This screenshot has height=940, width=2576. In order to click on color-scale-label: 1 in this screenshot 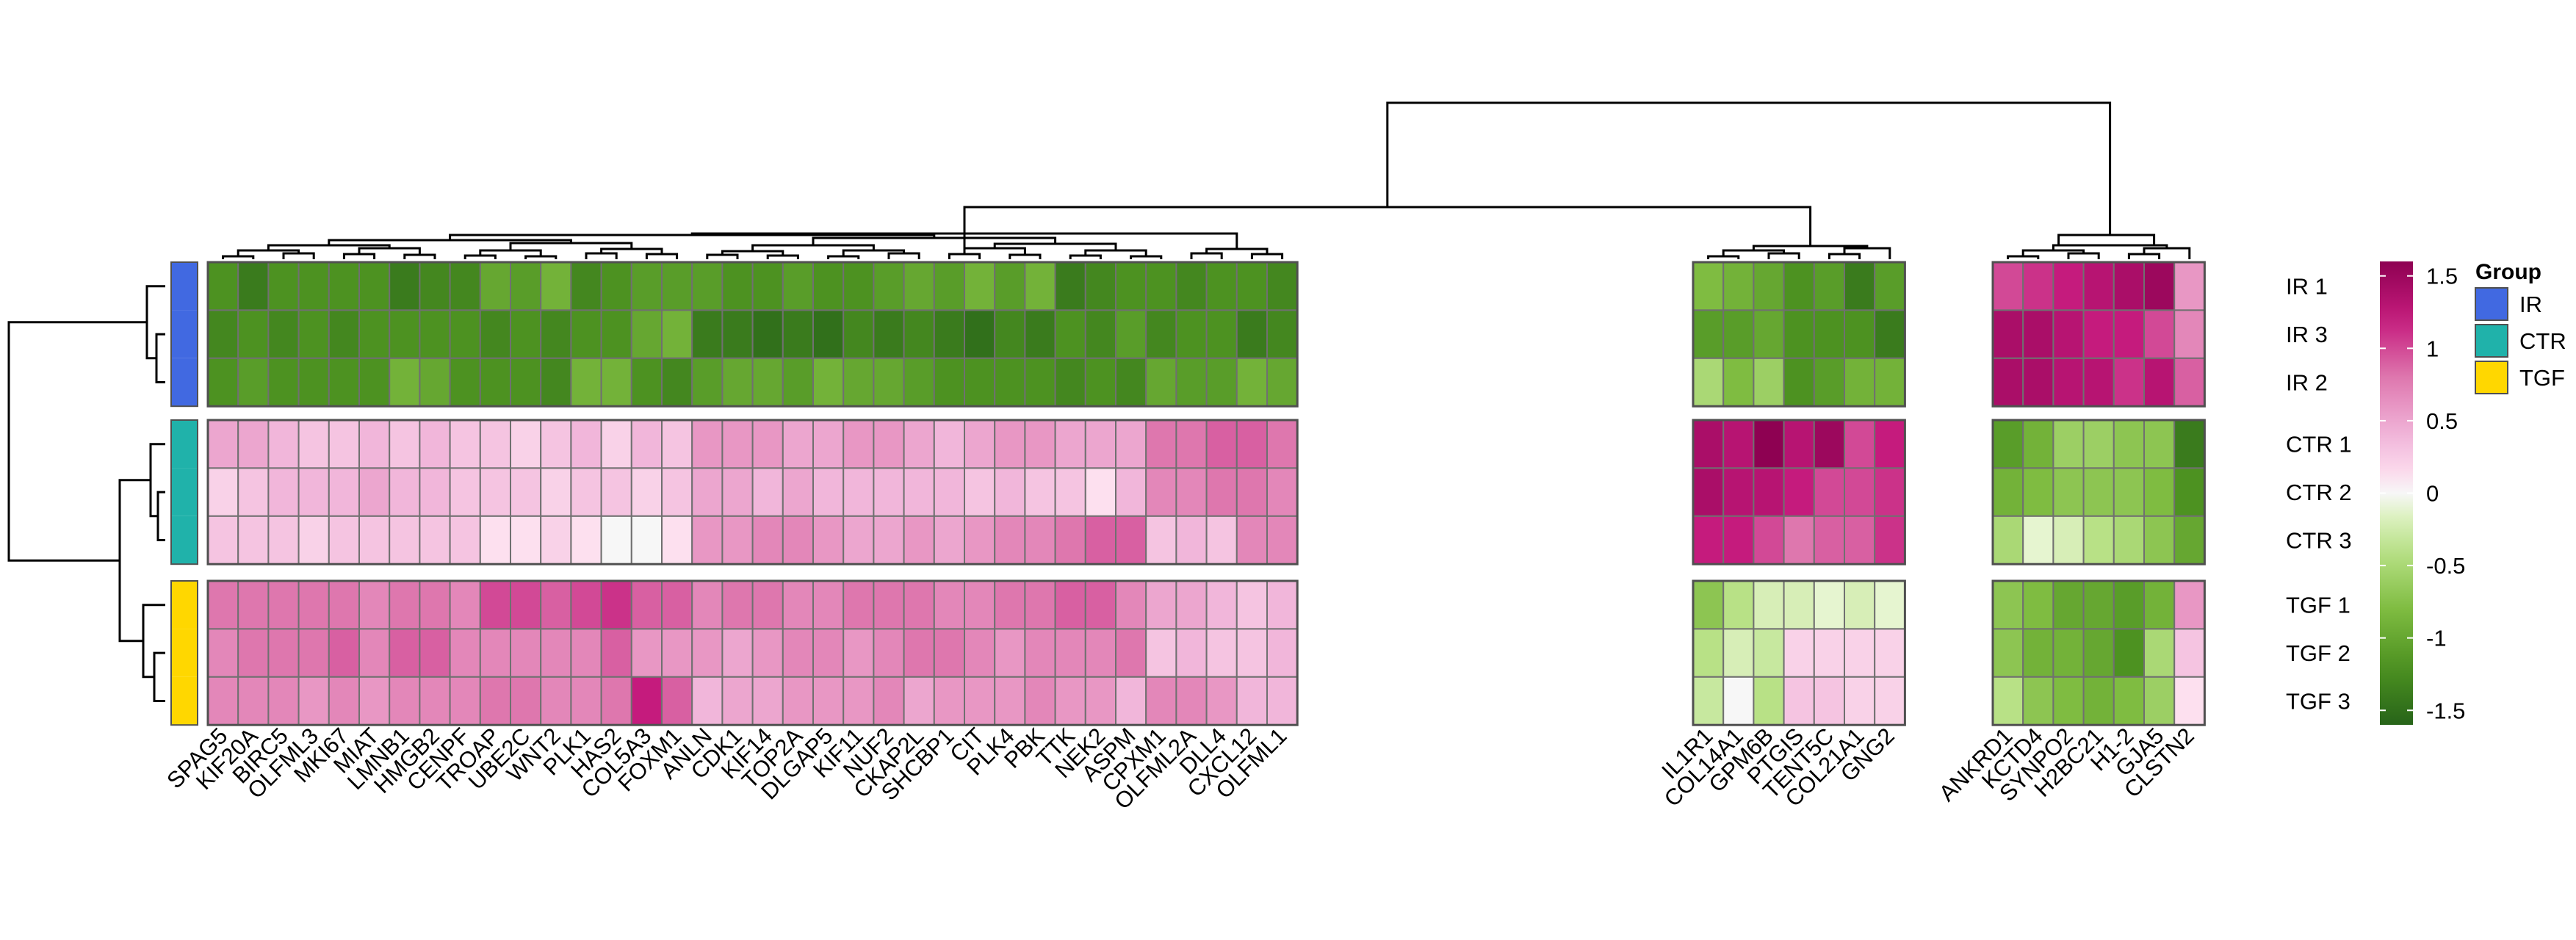, I will do `click(2432, 348)`.